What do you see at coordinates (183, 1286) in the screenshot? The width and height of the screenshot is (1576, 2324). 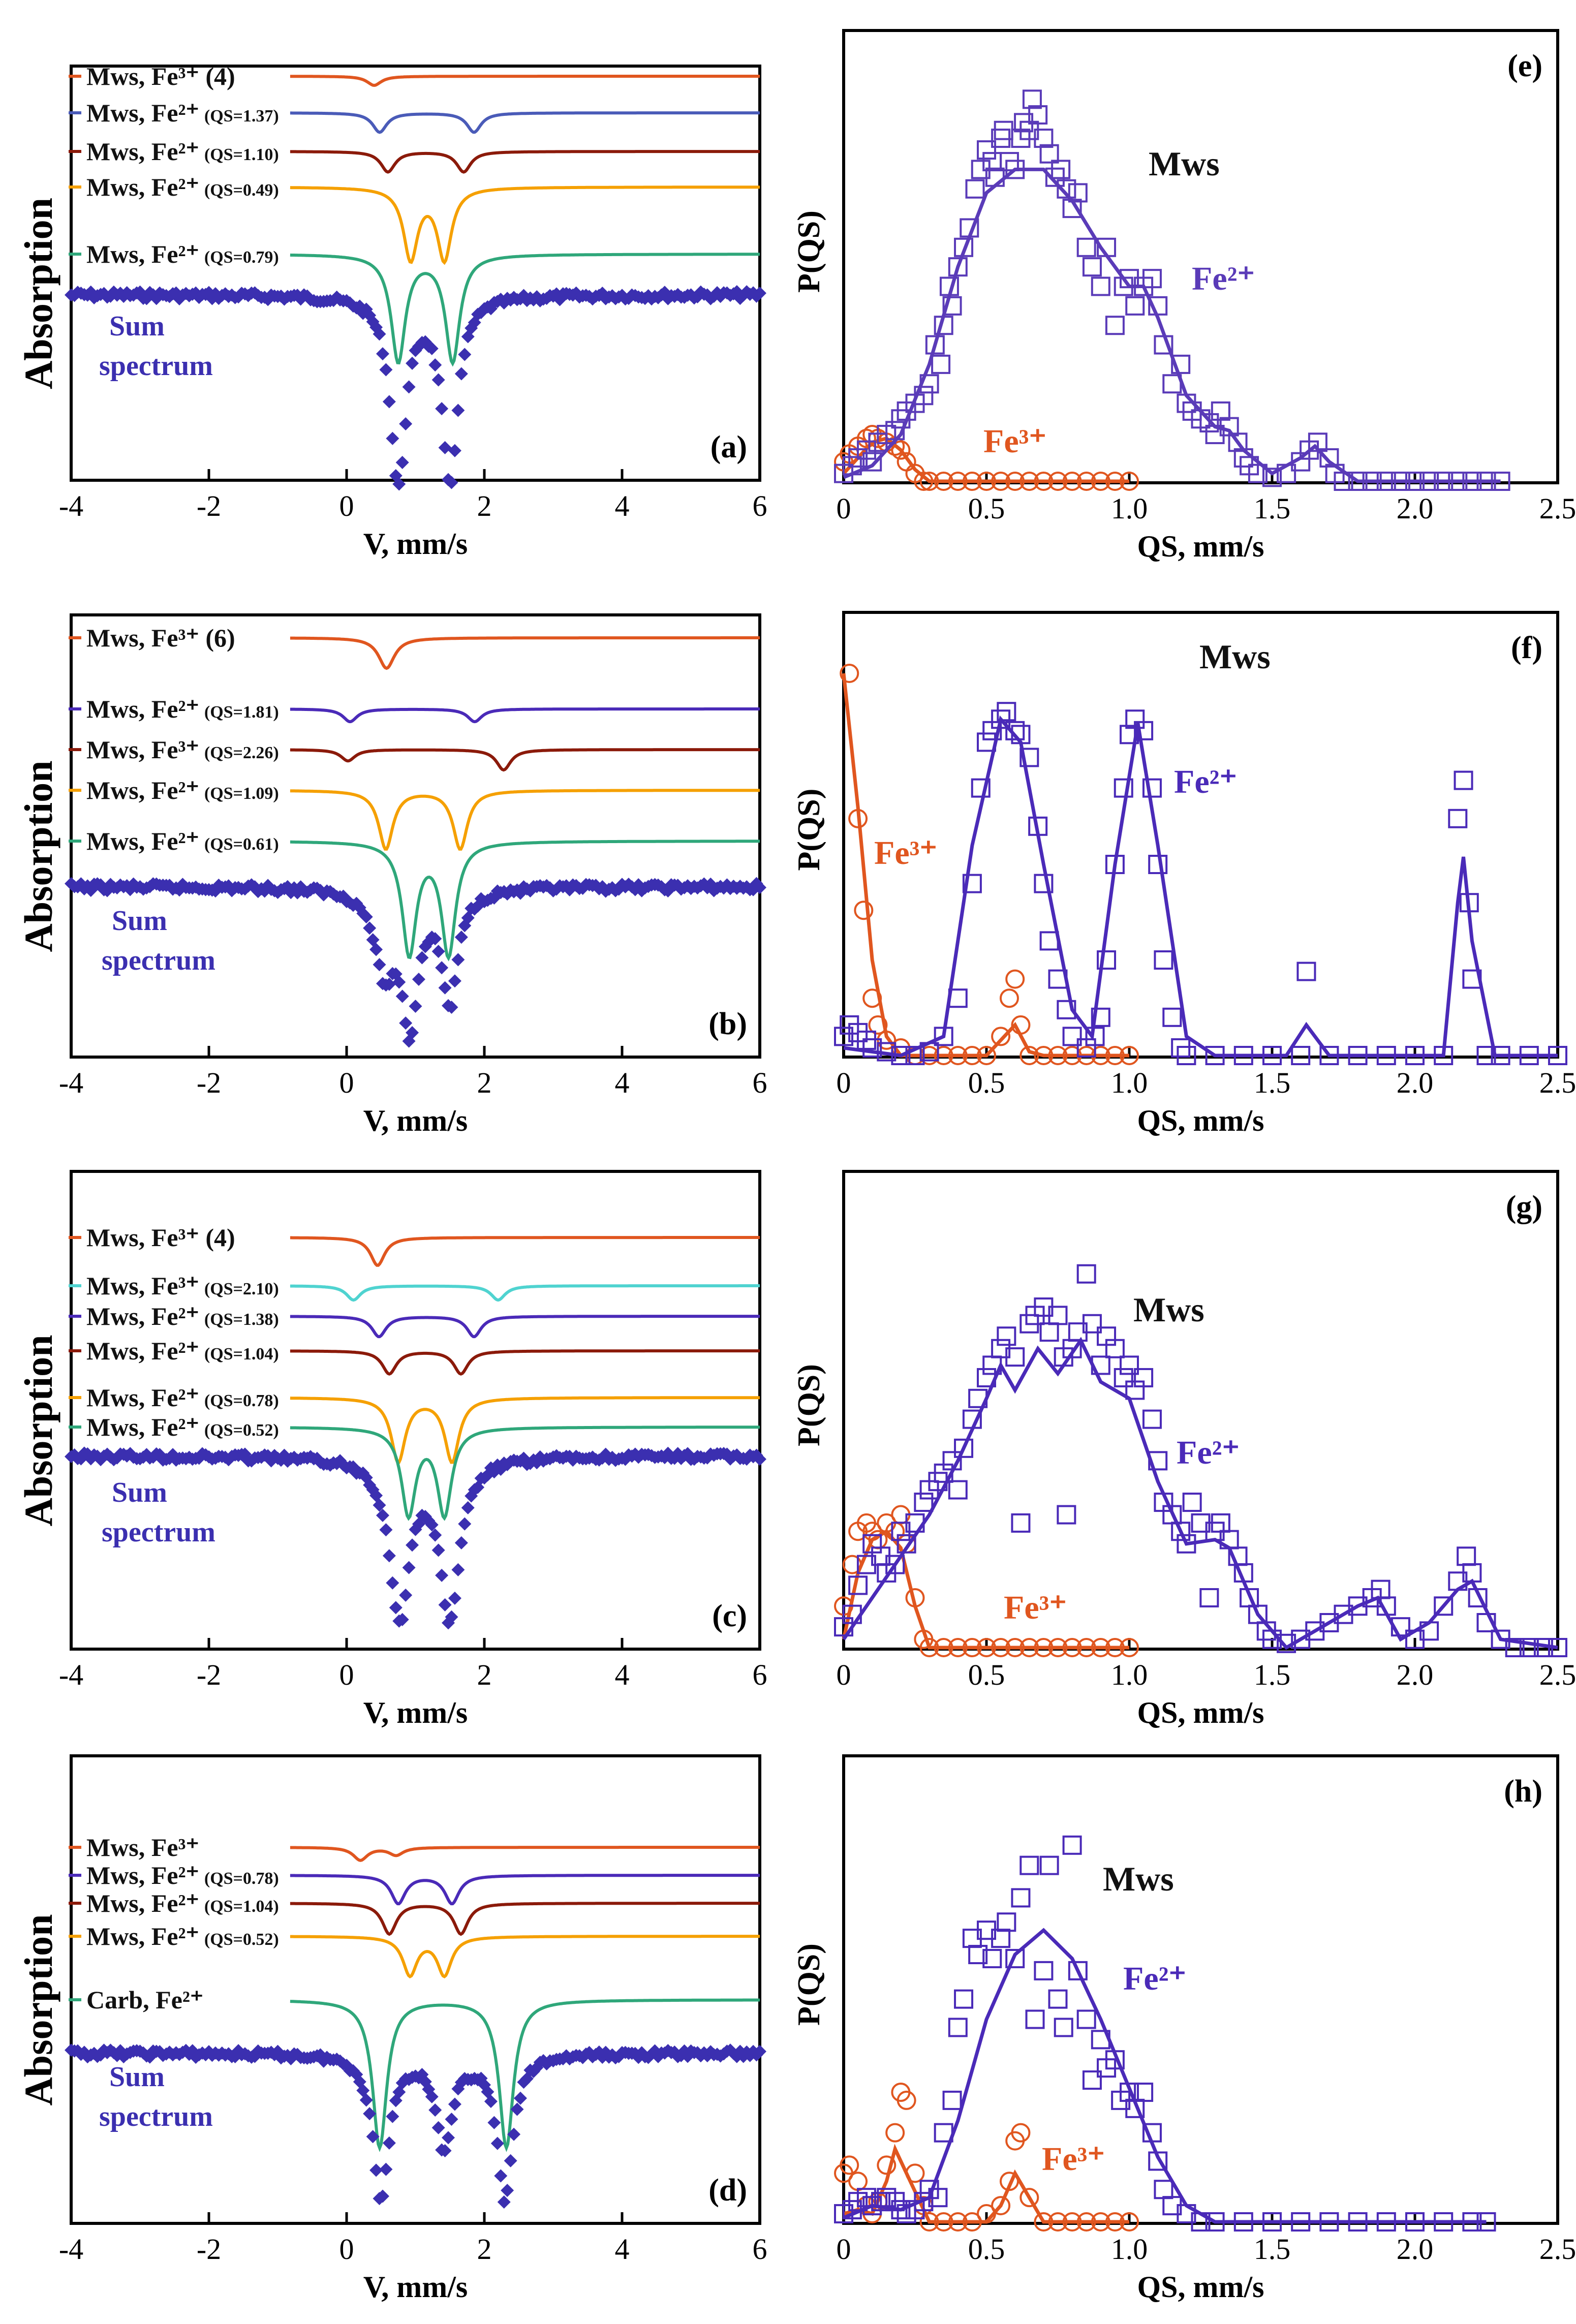 I see `component-label: Mws, Fe³⁺ (QS=2.10)` at bounding box center [183, 1286].